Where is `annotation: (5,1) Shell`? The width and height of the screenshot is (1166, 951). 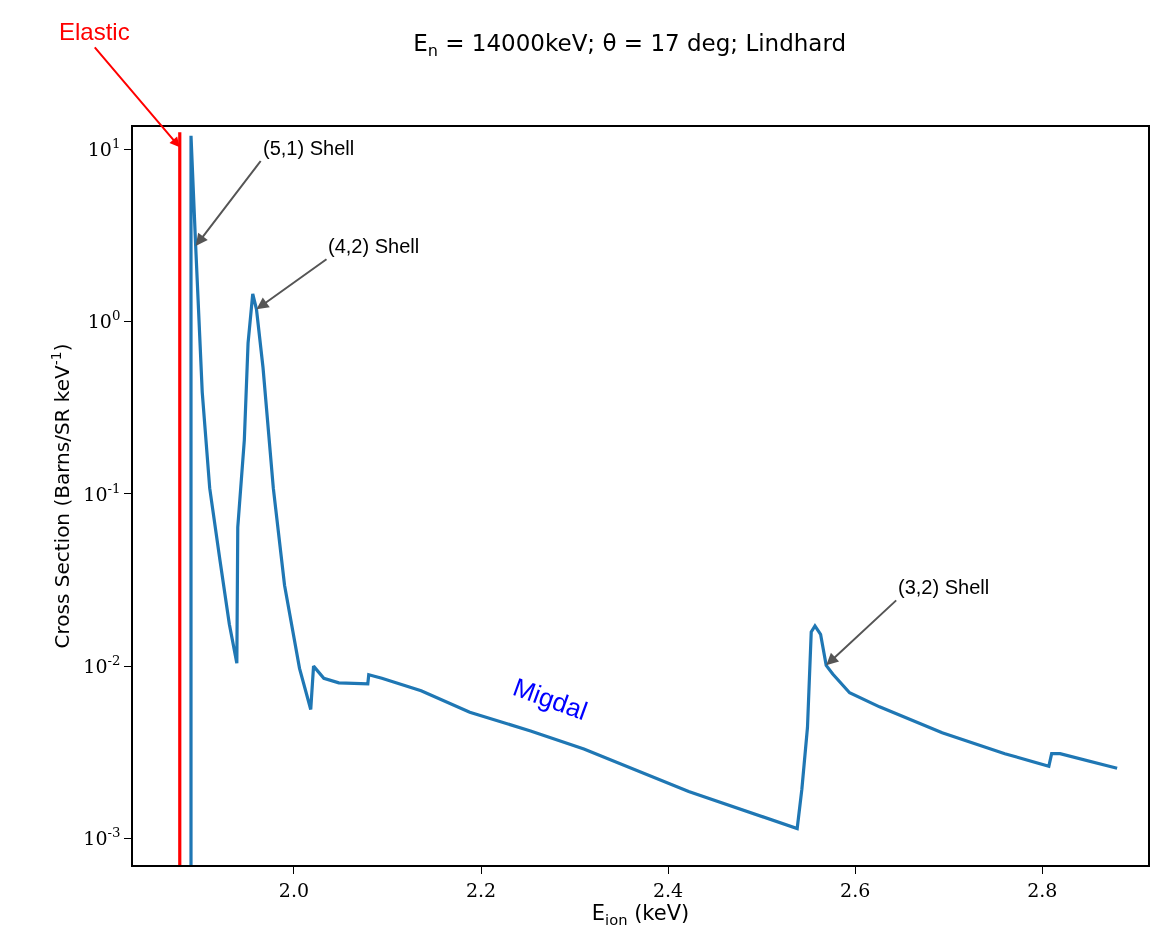 annotation: (5,1) Shell is located at coordinates (309, 148).